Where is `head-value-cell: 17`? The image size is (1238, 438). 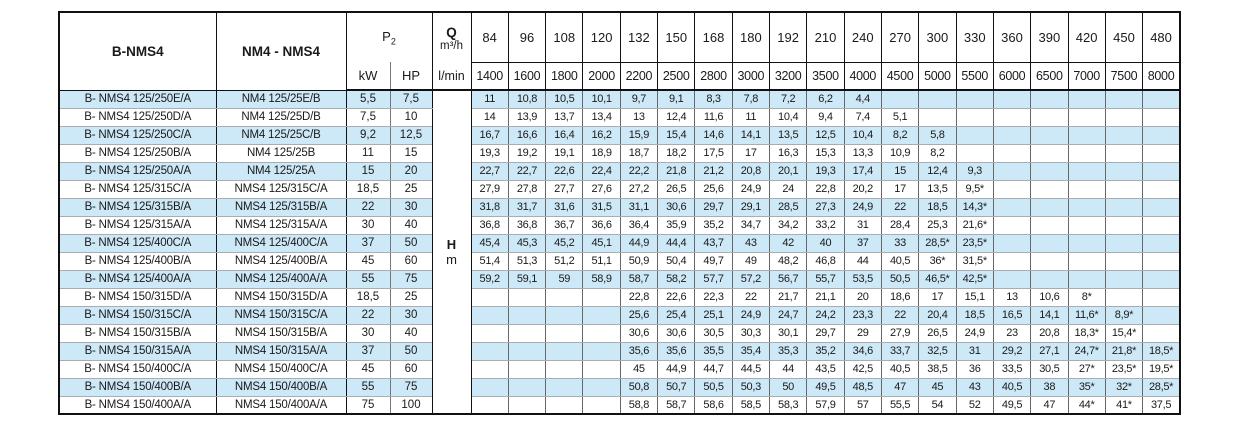
head-value-cell: 17 is located at coordinates (751, 153).